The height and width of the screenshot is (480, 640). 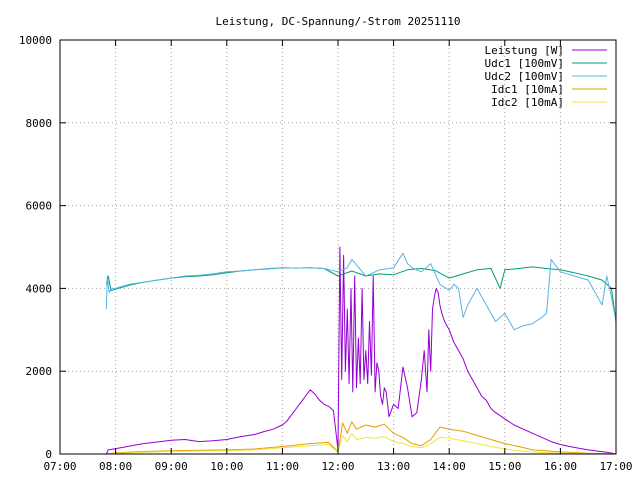 I want to click on legend-label: Idc1 [10mA], so click(x=527, y=89).